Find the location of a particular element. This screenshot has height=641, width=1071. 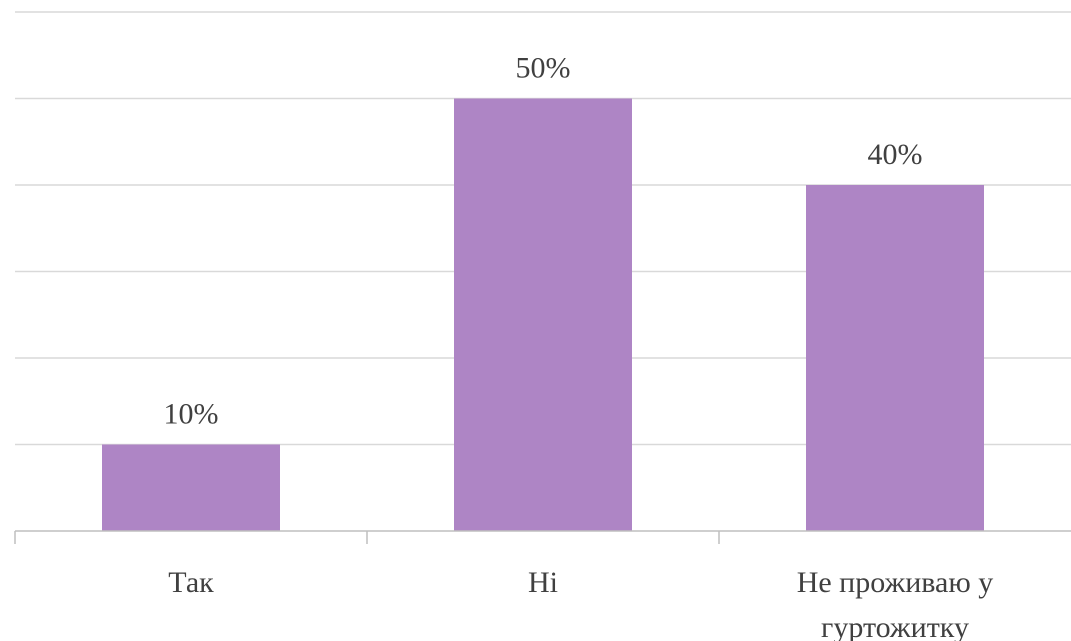

category-labels: Так Ні Не проживаю у гуртожитку is located at coordinates (580, 603).